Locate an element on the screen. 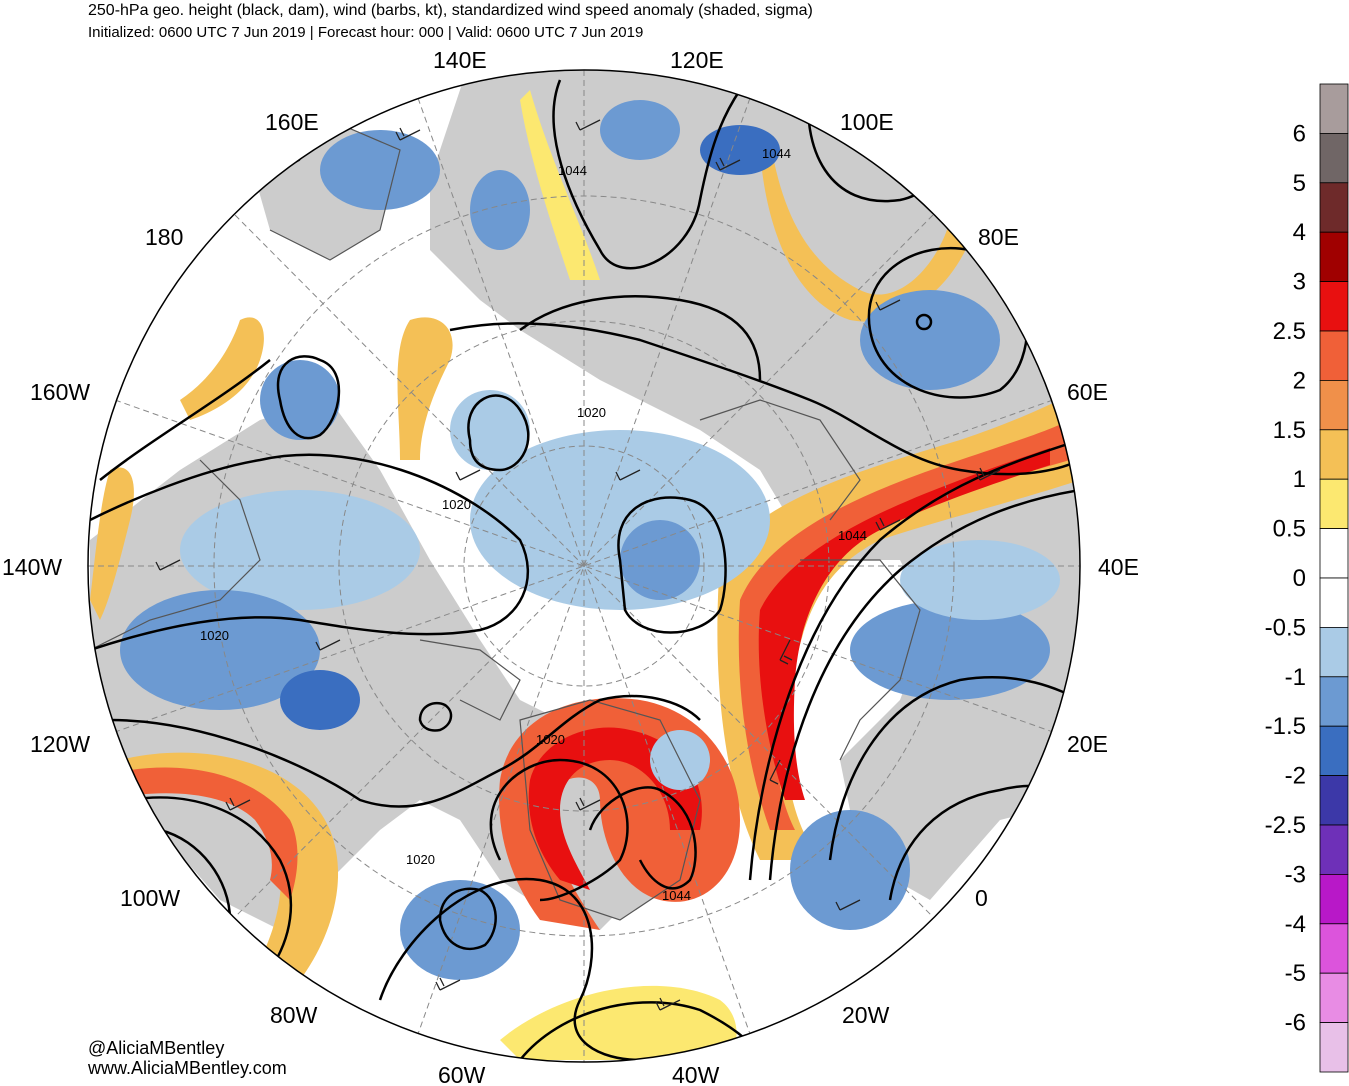 Image resolution: width=1349 pixels, height=1086 pixels. lon-label-160e: 160E is located at coordinates (292, 122).